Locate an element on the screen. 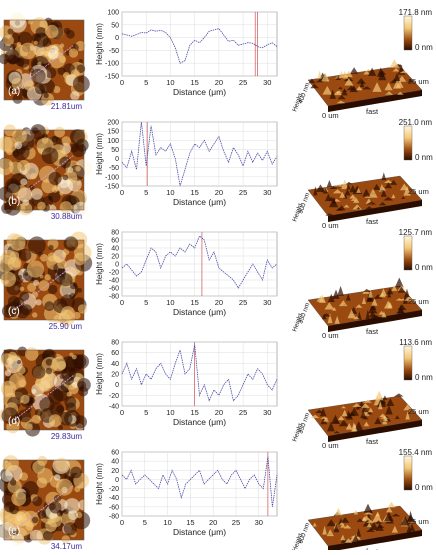  y-tick-label: -40 is located at coordinates (114, 407).